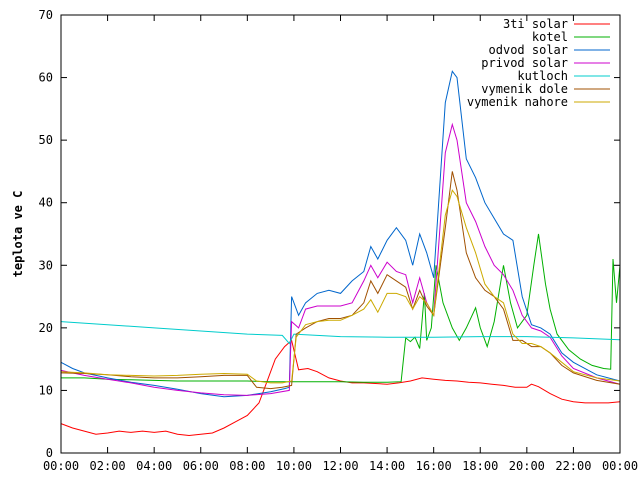 The image size is (640, 480). I want to click on x-tick-label: 18:00, so click(480, 466).